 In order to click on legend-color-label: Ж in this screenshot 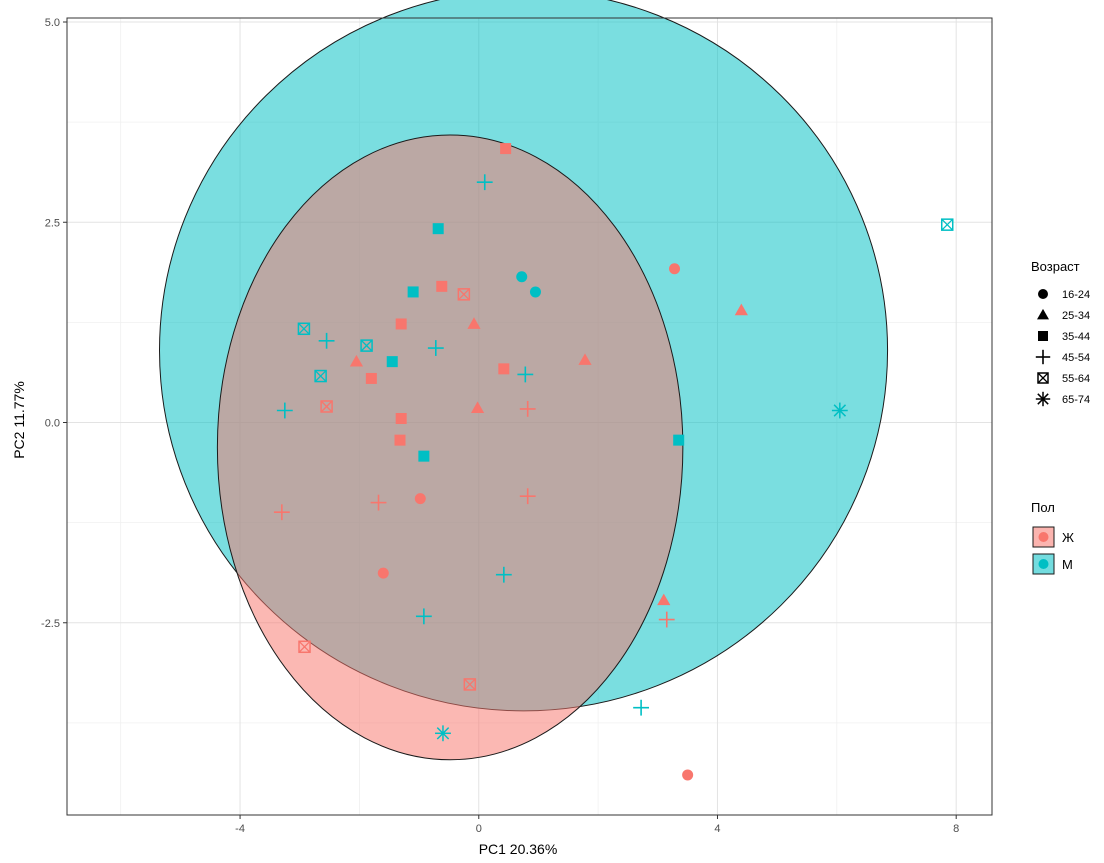, I will do `click(1068, 537)`.